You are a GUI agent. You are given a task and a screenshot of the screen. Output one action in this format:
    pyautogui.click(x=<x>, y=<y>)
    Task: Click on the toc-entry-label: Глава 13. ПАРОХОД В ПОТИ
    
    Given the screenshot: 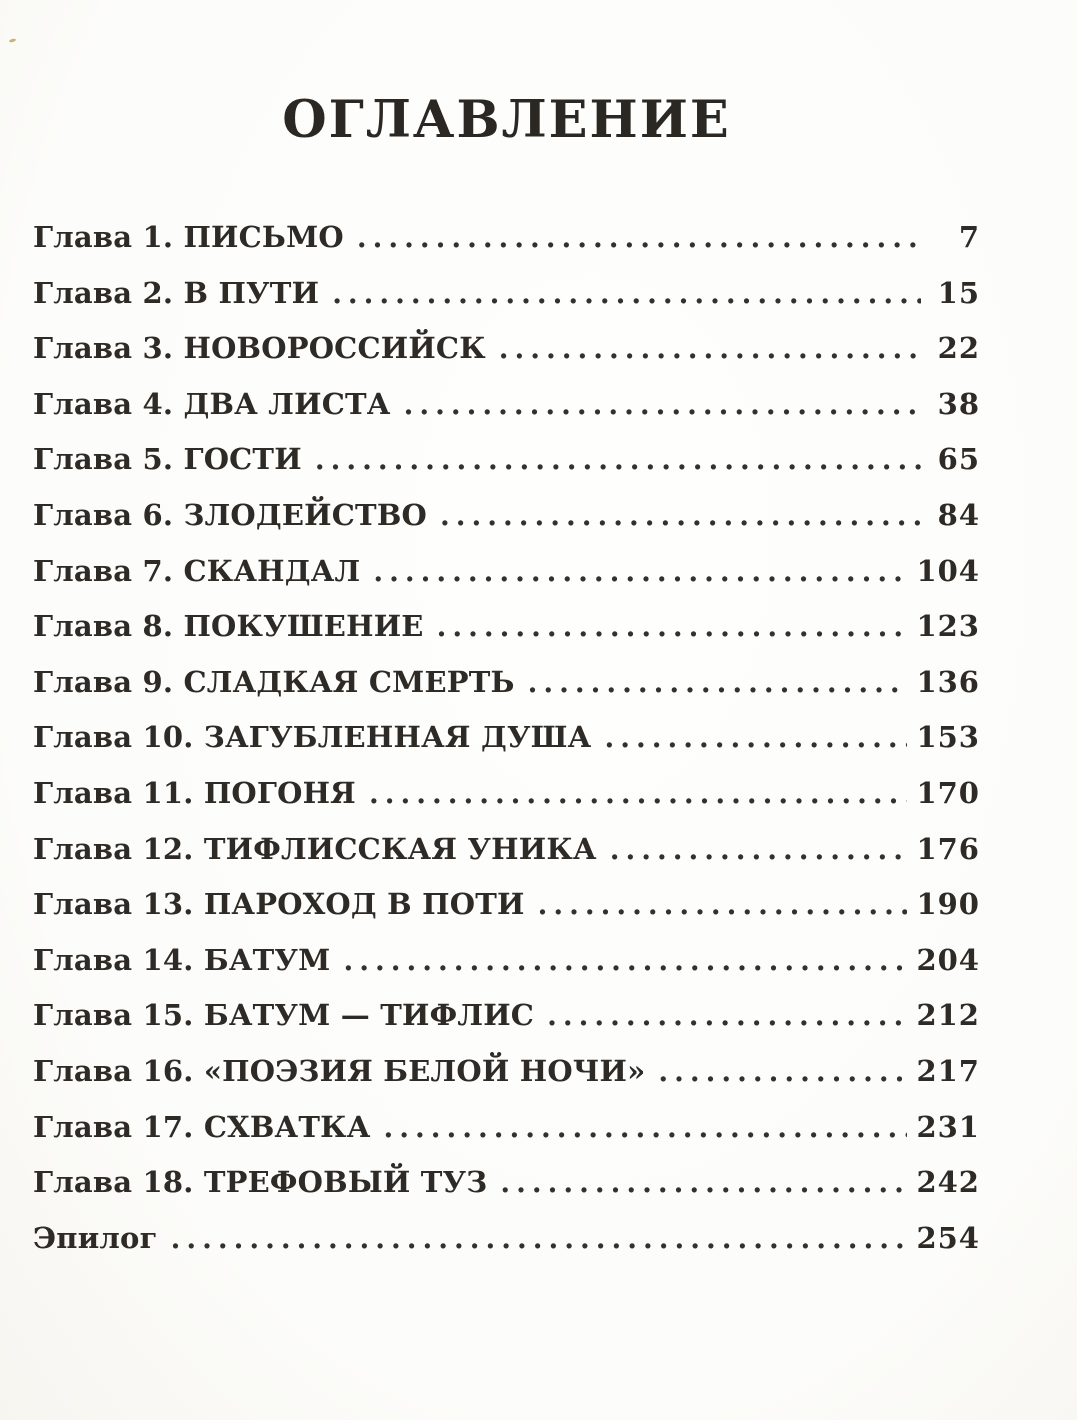 What is the action you would take?
    pyautogui.click(x=279, y=904)
    